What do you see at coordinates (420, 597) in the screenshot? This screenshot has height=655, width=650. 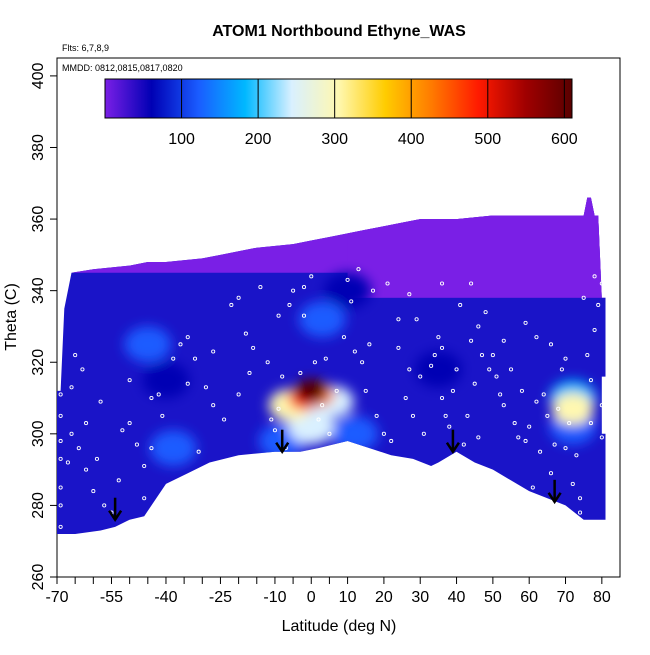 I see `x-tick-label: 30` at bounding box center [420, 597].